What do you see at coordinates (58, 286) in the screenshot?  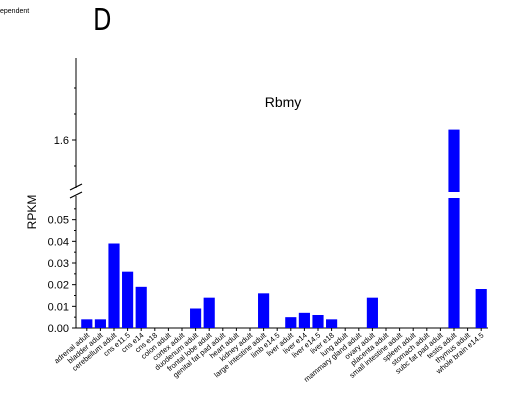 I see `y-tick-label: 0.02` at bounding box center [58, 286].